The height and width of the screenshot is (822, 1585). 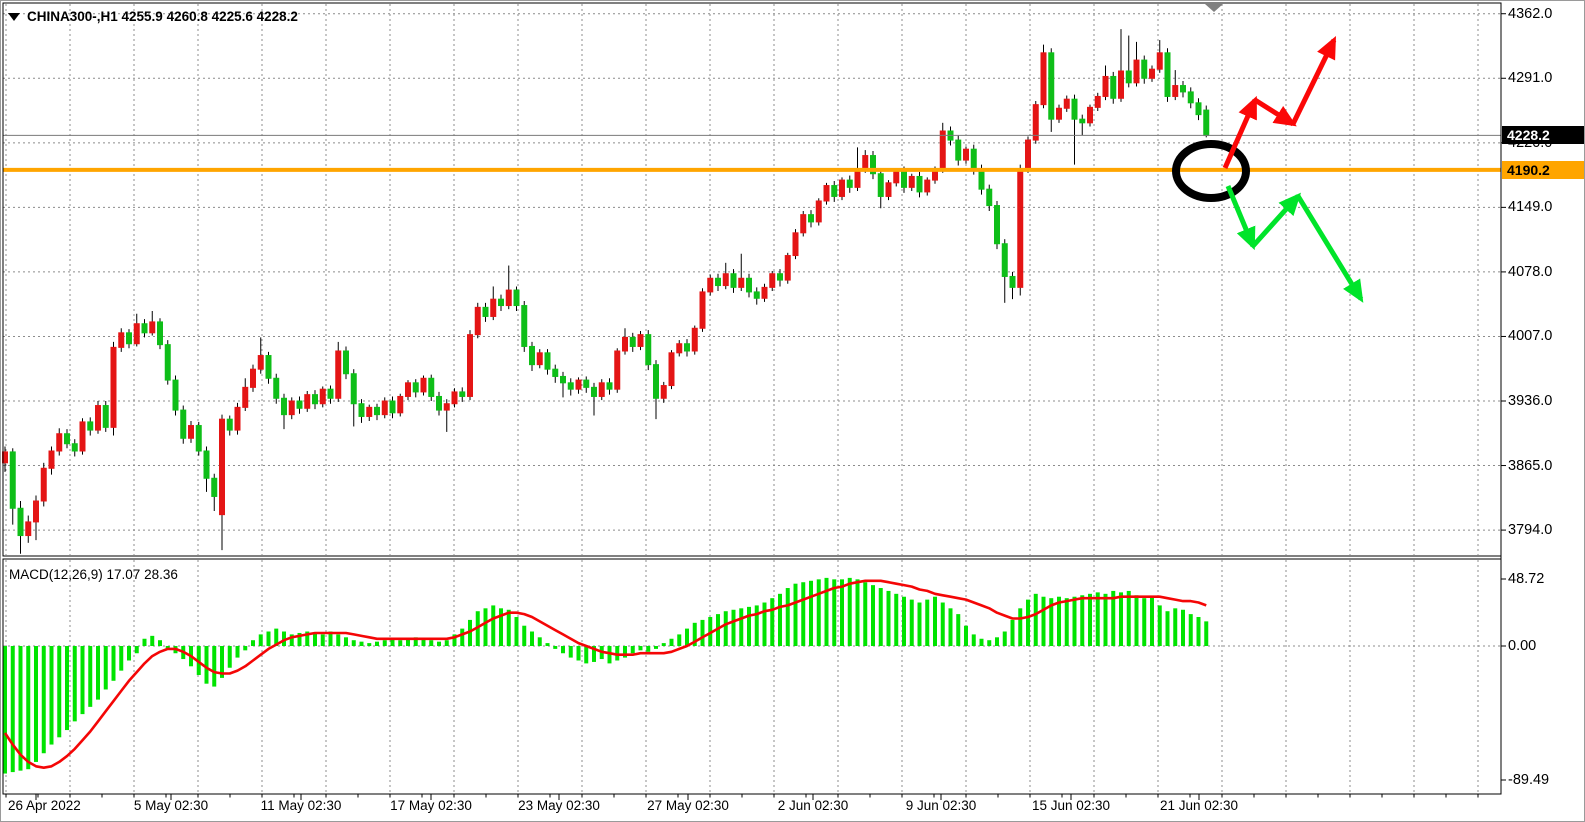 I want to click on price-axis-label: 4007.0, so click(x=1530, y=336).